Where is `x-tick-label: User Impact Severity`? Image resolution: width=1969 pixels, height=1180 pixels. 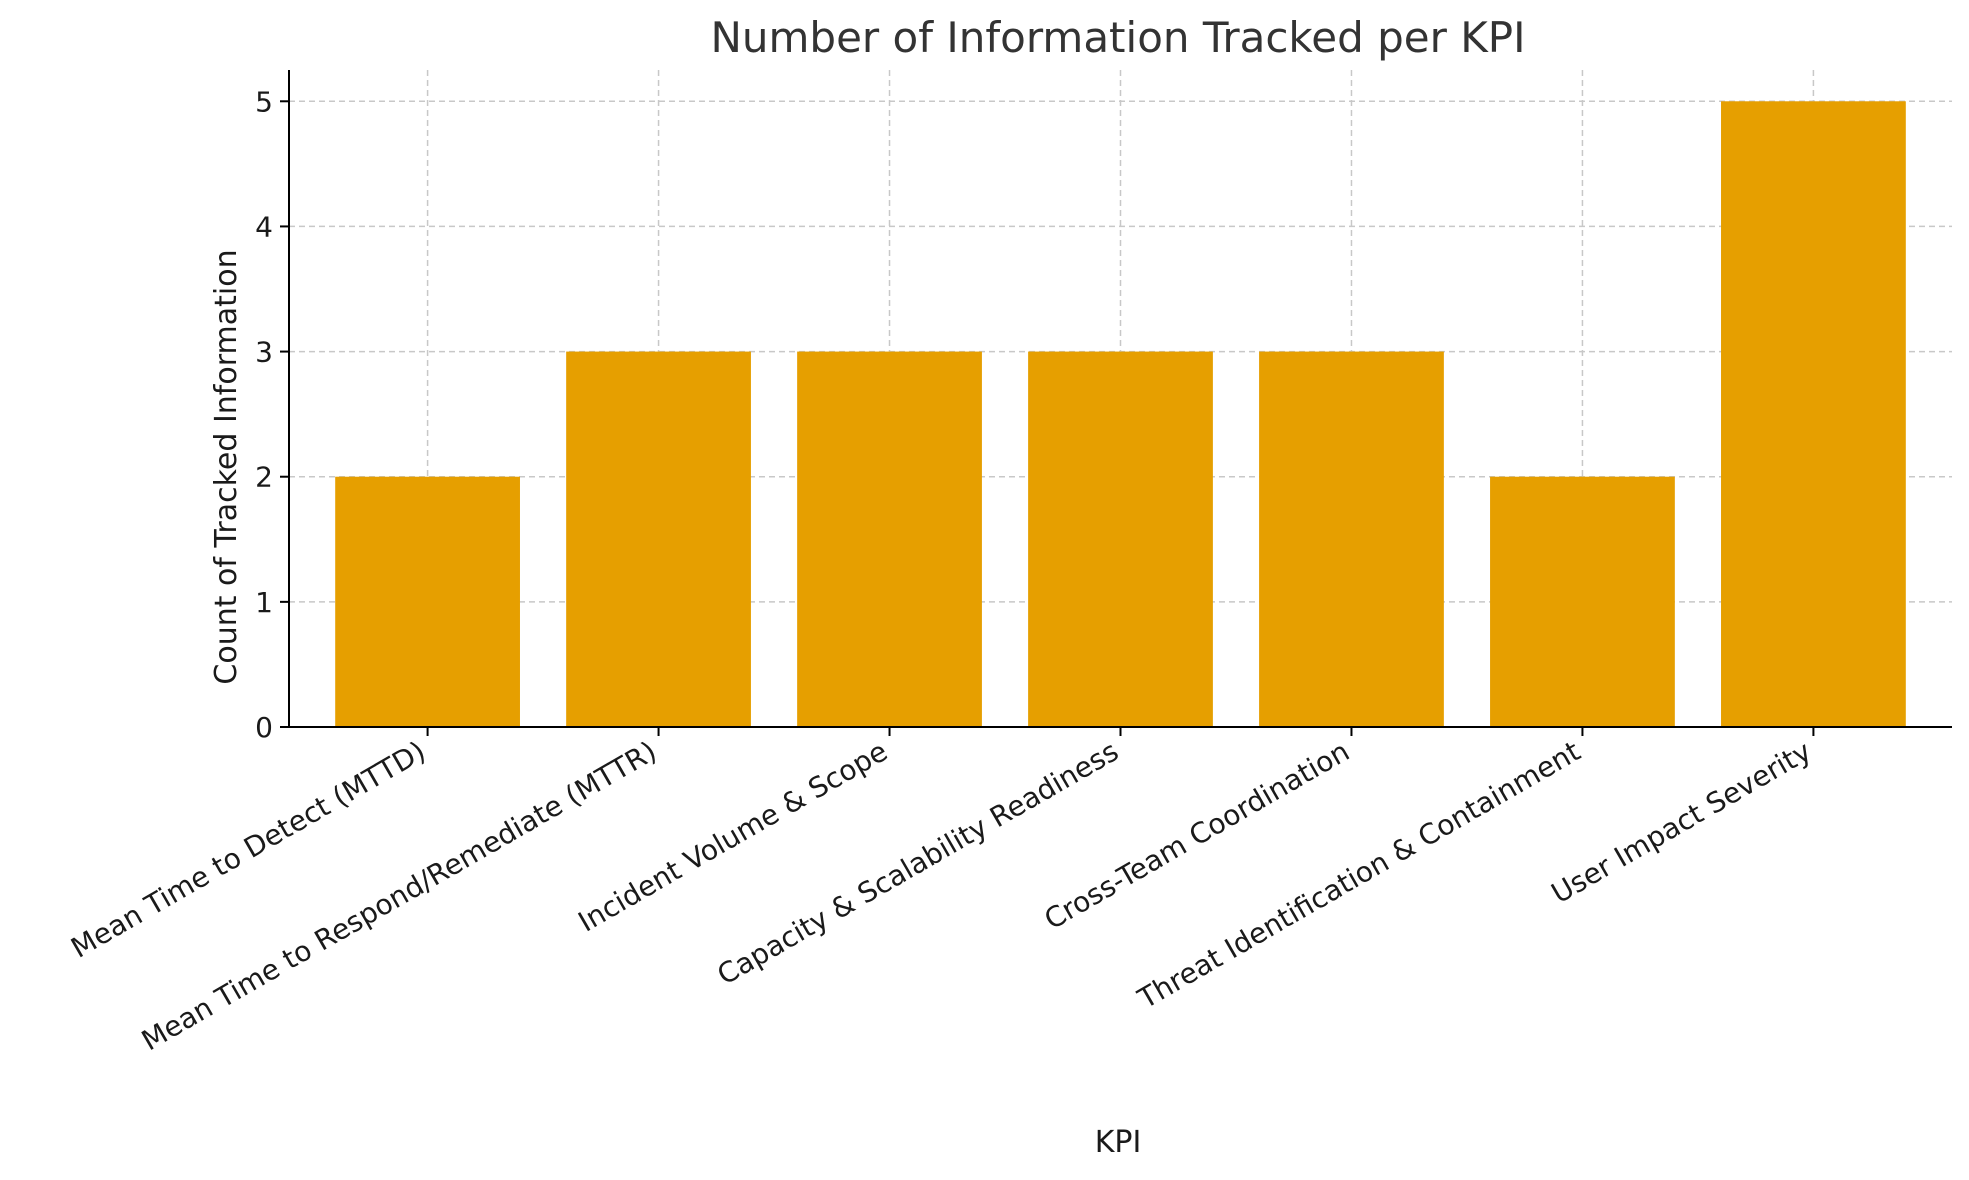 x-tick-label: User Impact Severity is located at coordinates (1681, 822).